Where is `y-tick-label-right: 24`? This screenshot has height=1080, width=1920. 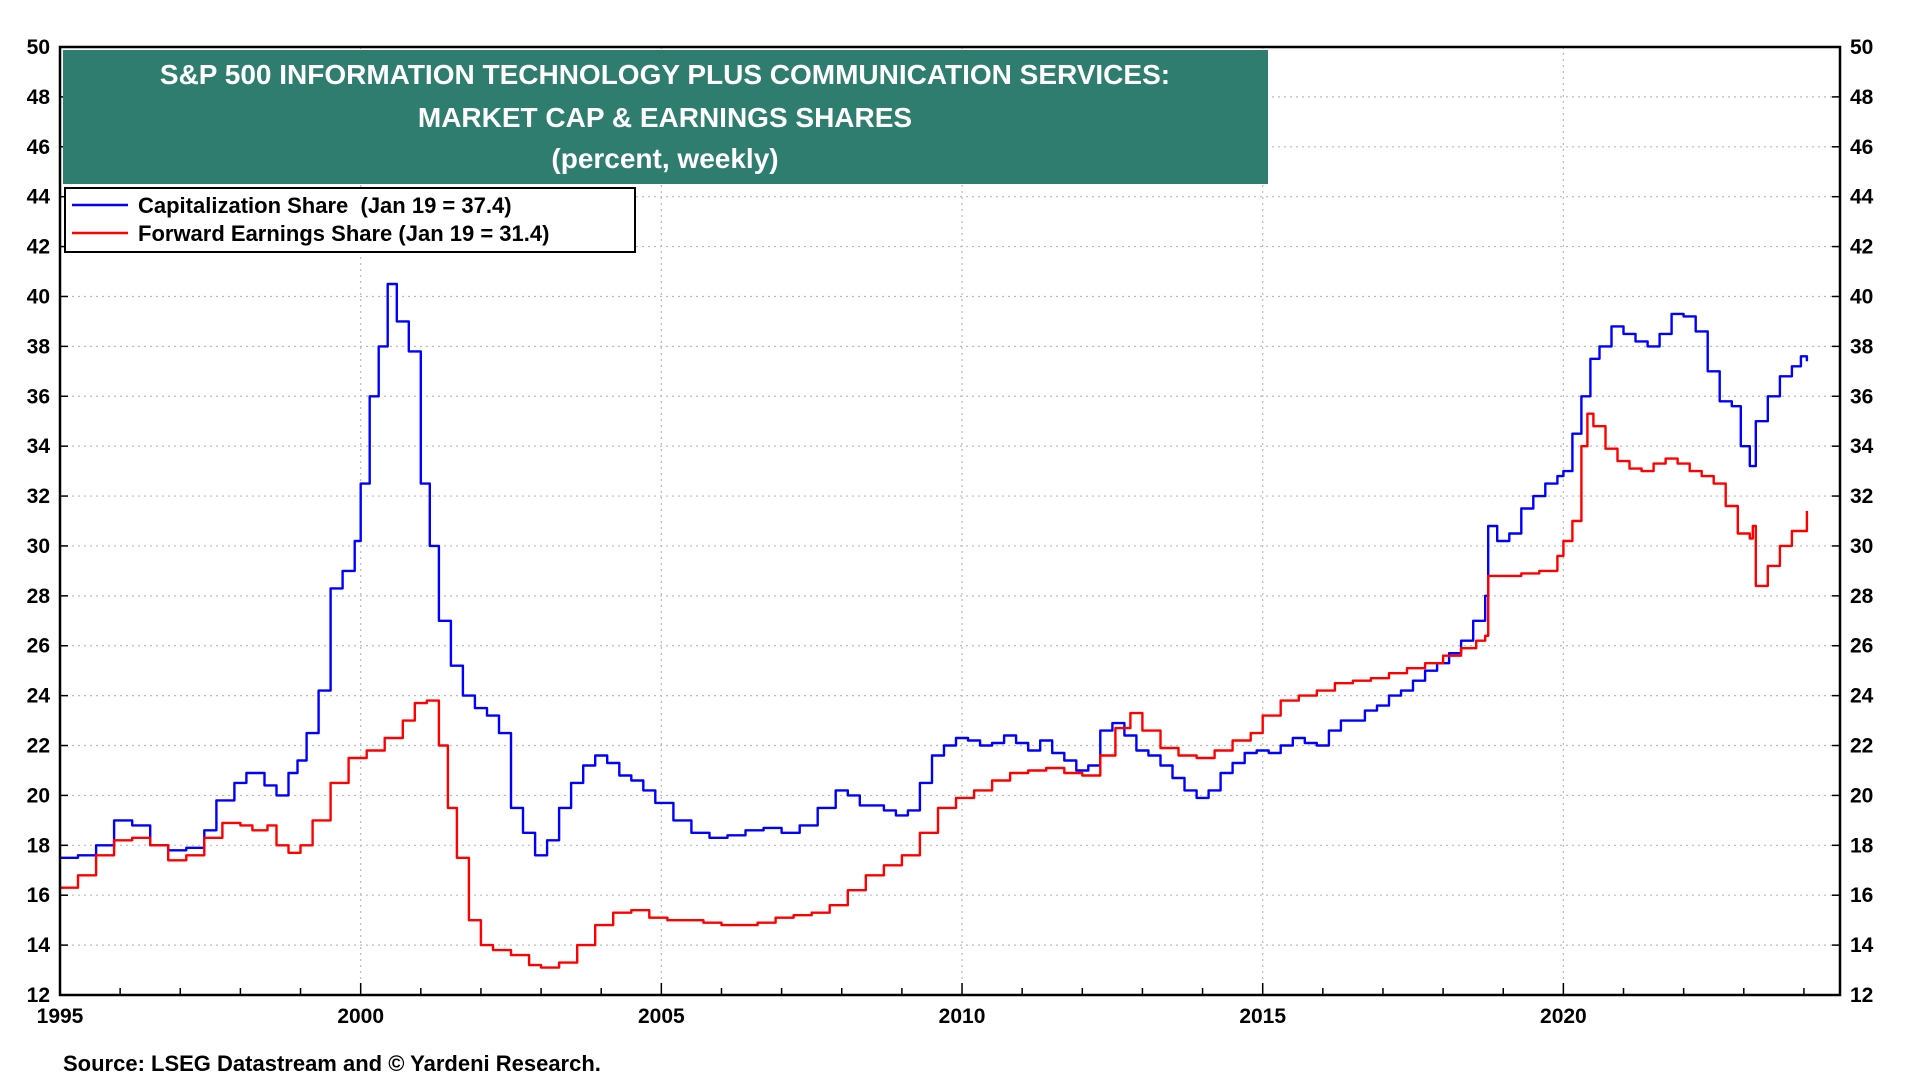
y-tick-label-right: 24 is located at coordinates (1862, 696).